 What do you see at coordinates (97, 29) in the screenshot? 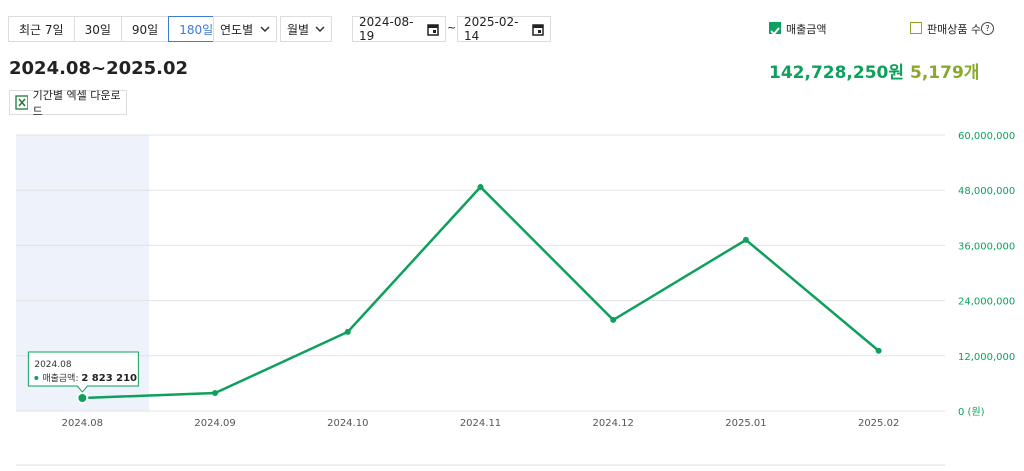
I see `period-button: 30일` at bounding box center [97, 29].